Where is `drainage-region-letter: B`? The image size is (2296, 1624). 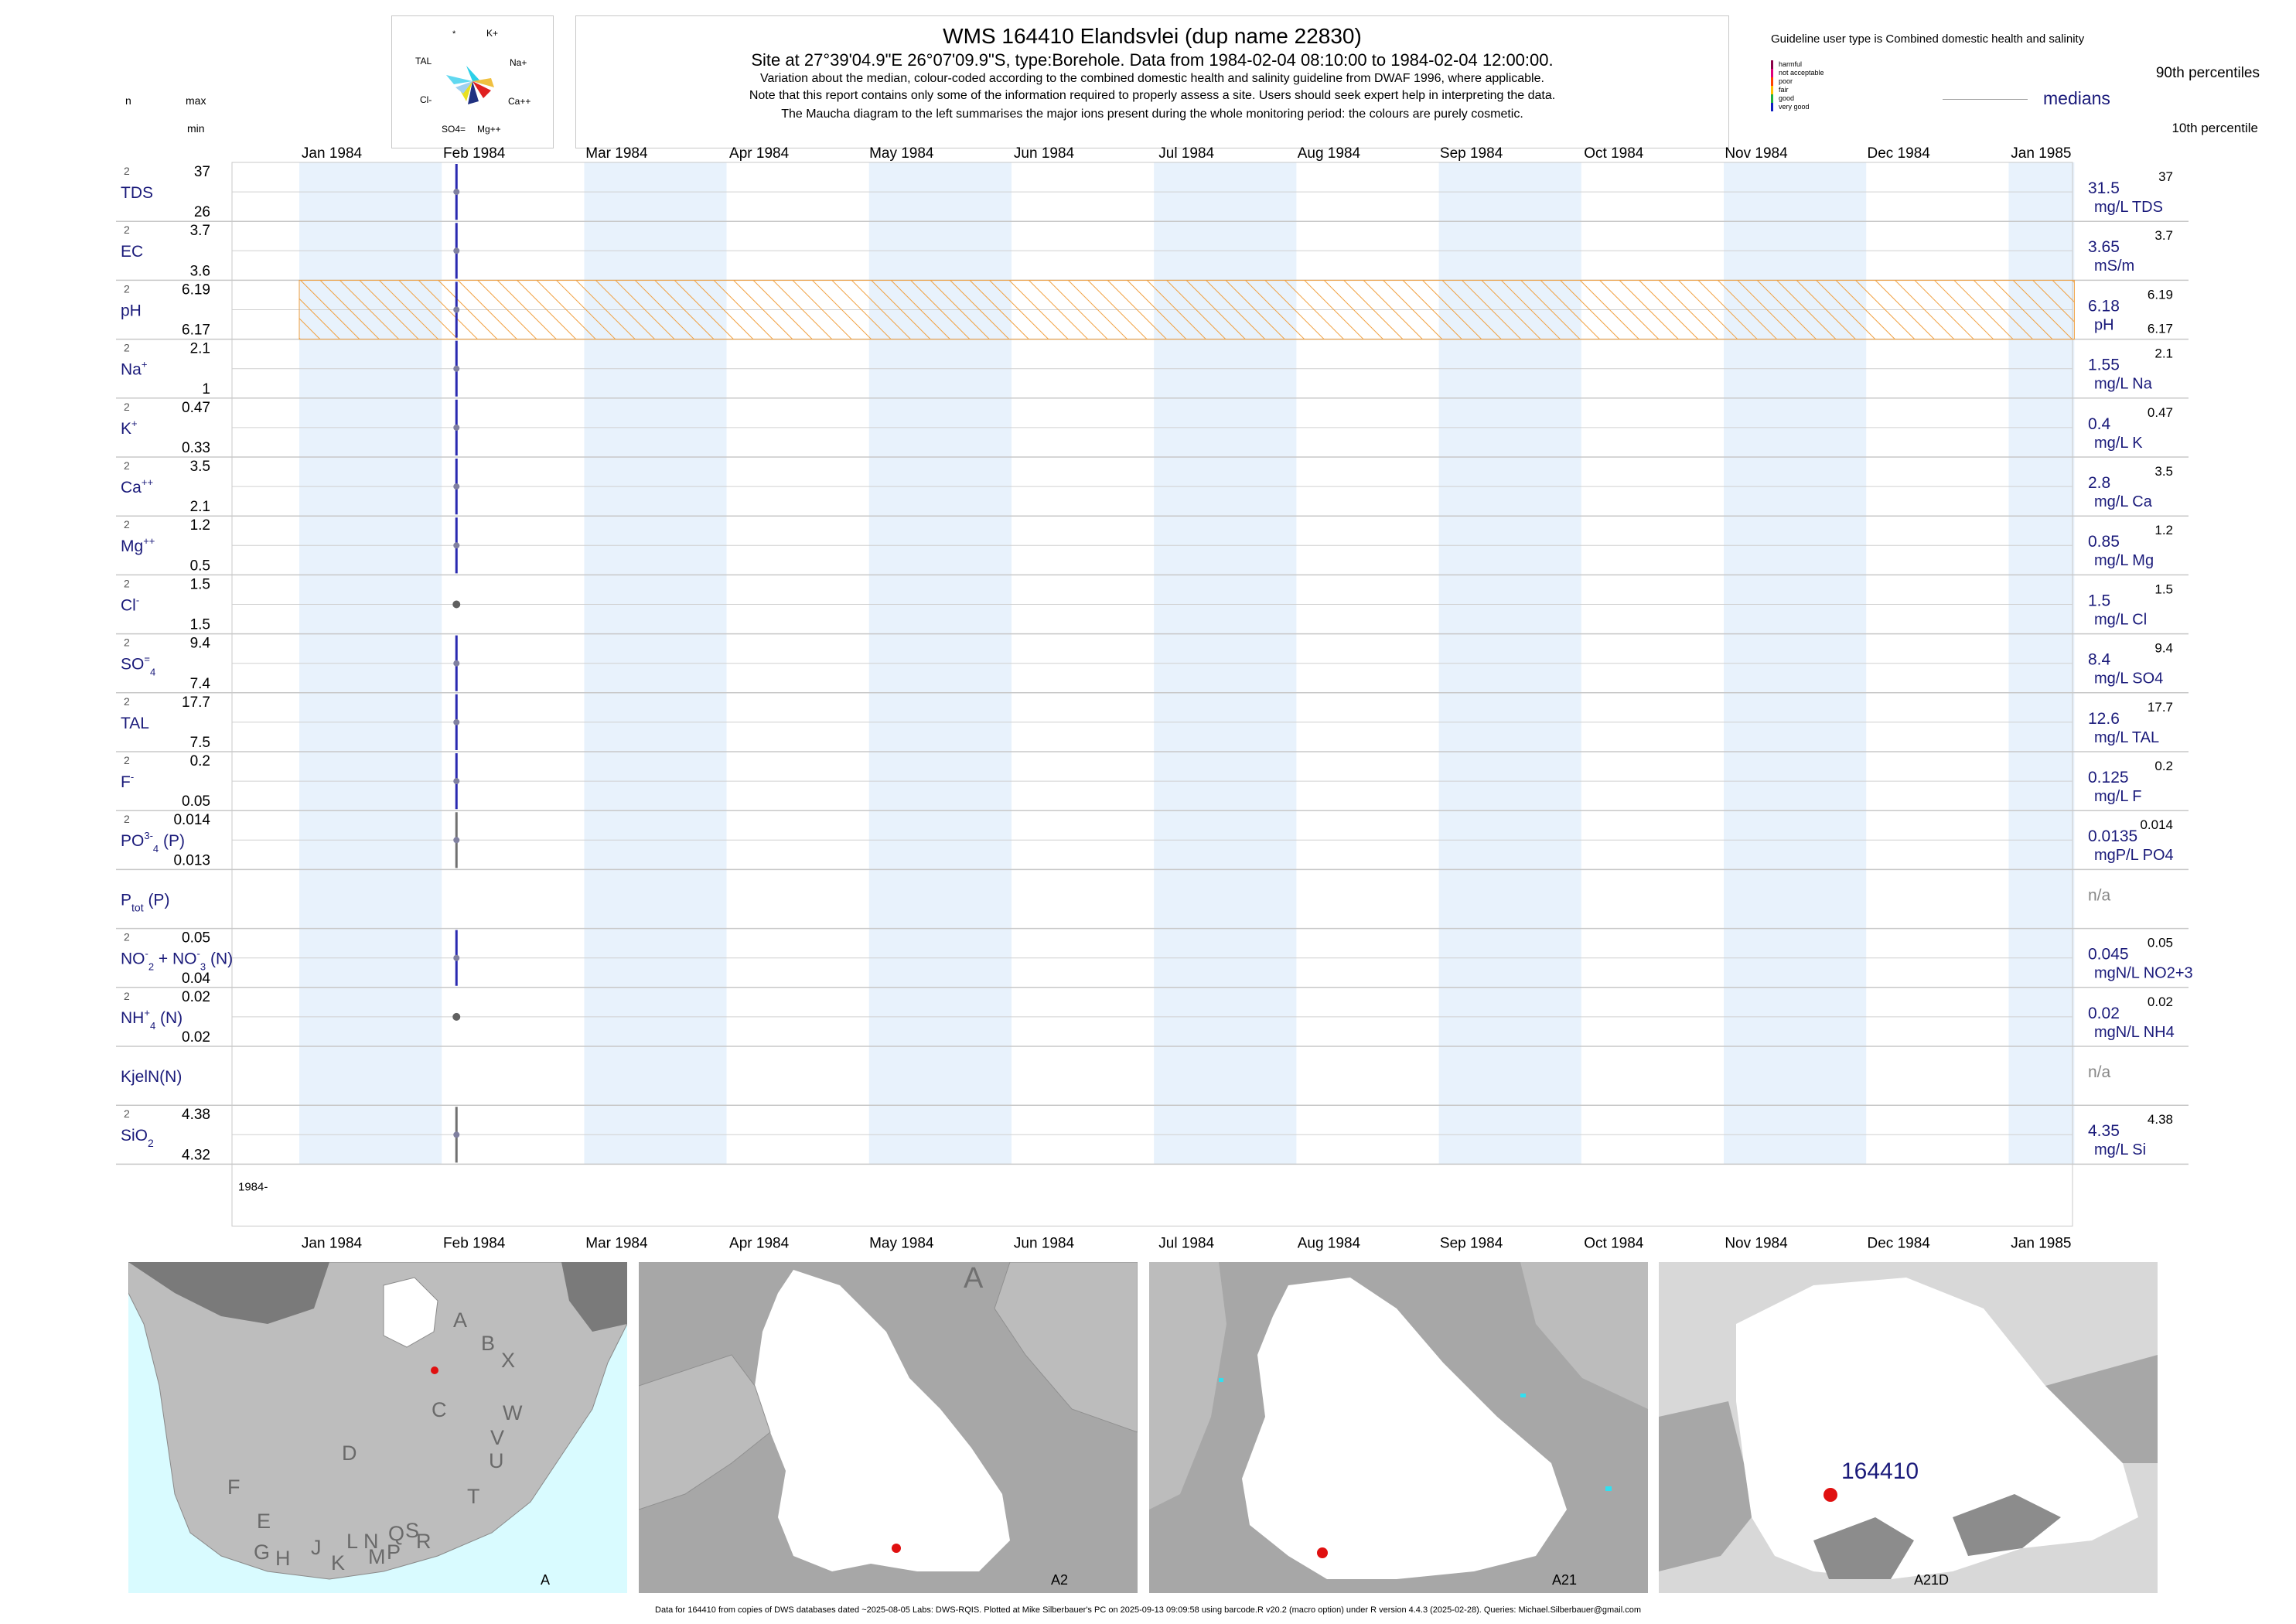 drainage-region-letter: B is located at coordinates (488, 1343).